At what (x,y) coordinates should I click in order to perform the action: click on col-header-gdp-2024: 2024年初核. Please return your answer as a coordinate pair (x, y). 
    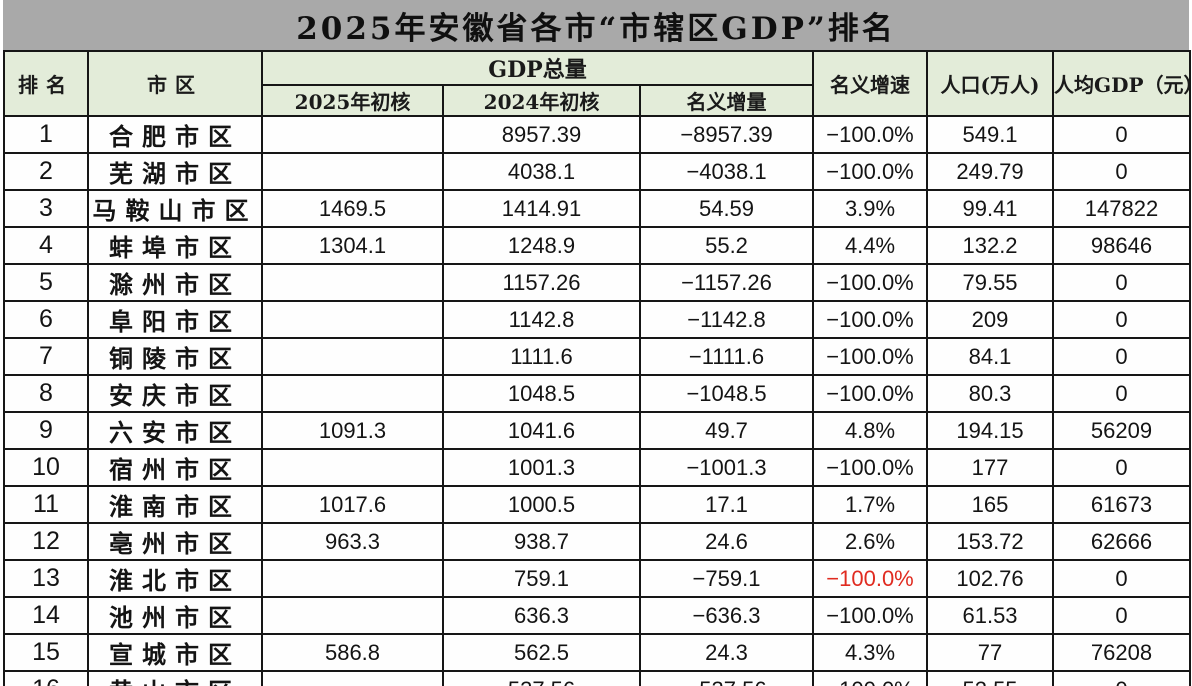
    Looking at the image, I should click on (541, 100).